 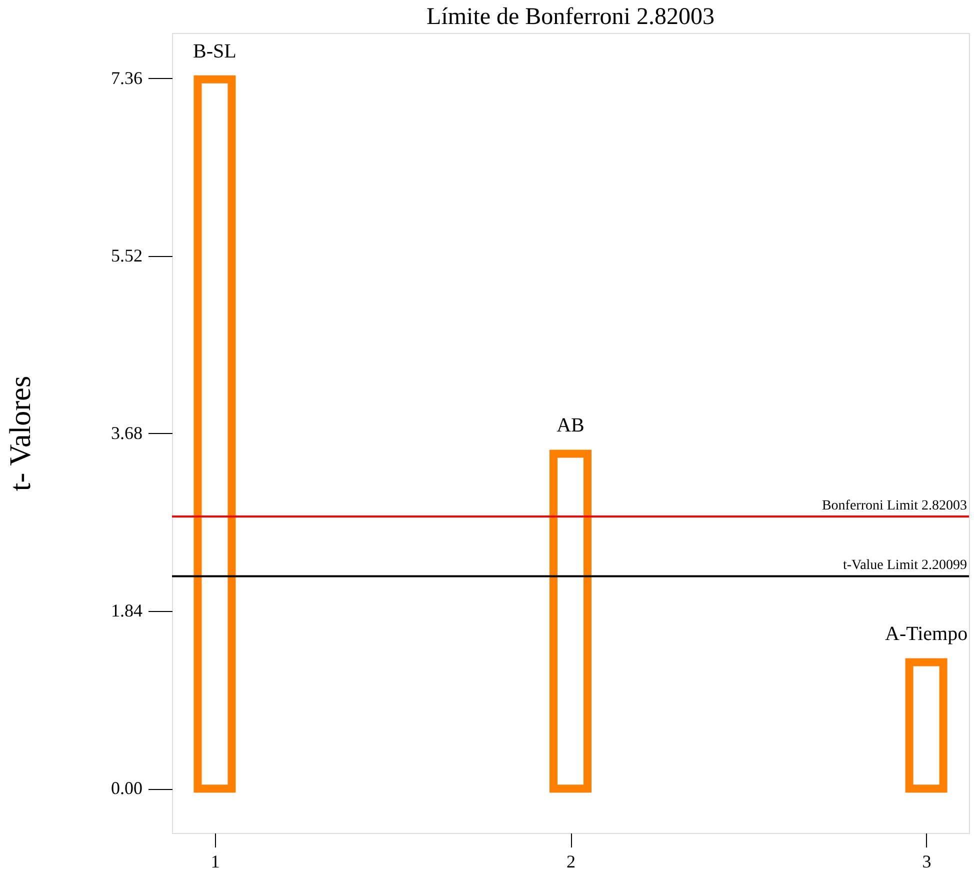 I want to click on x-tick-label: 2, so click(x=571, y=862).